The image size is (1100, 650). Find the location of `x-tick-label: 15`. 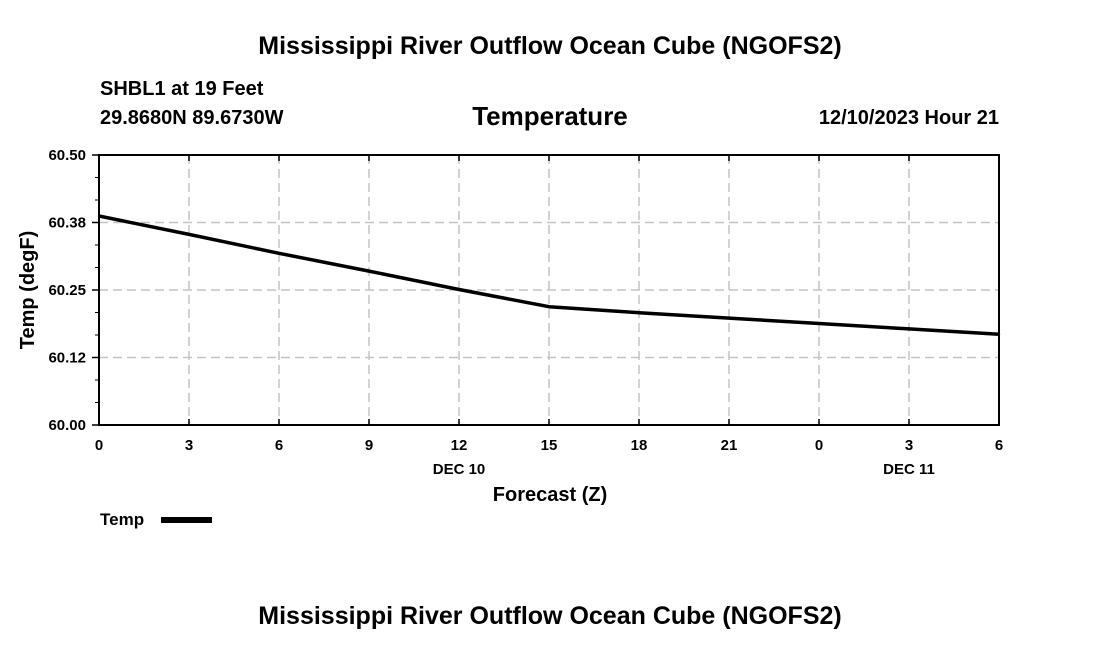

x-tick-label: 15 is located at coordinates (549, 445).